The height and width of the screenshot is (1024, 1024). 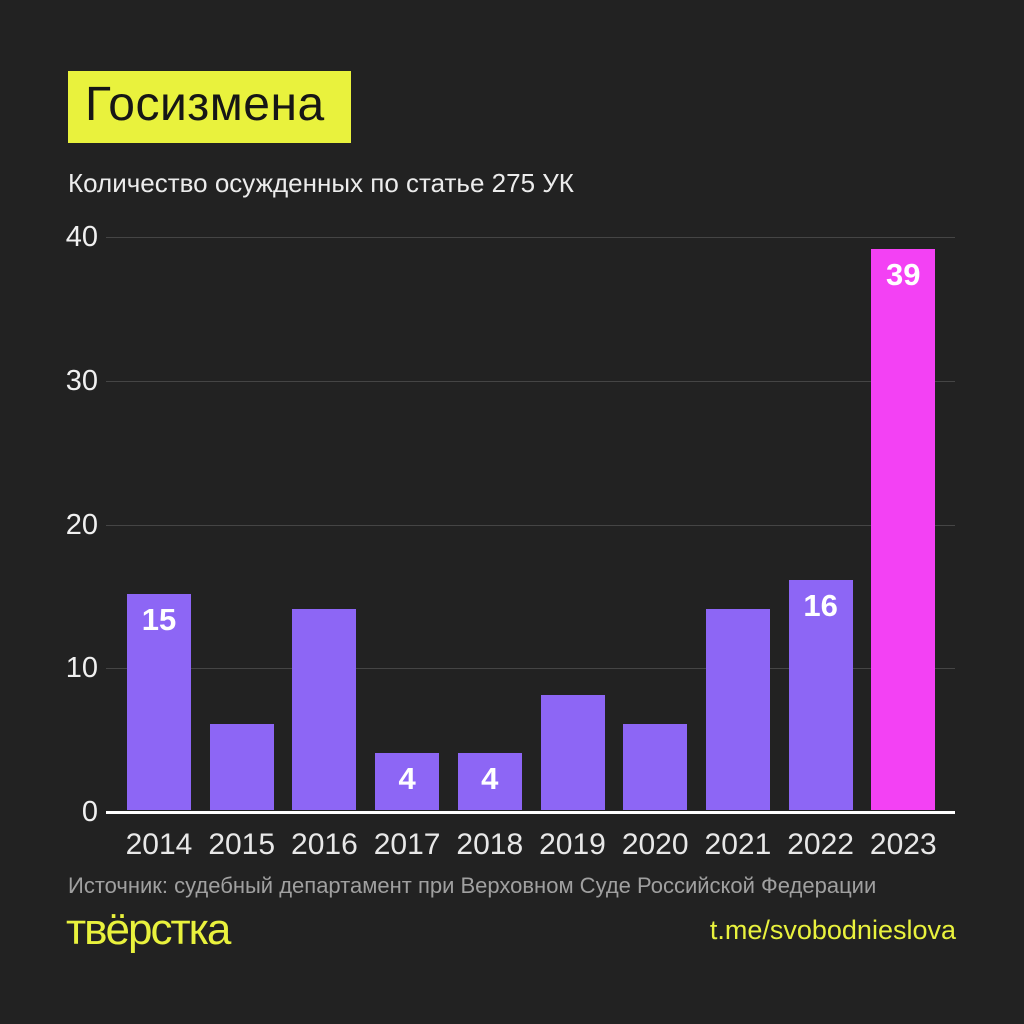 I want to click on x-axis-tick-2014: 2014, so click(x=159, y=844).